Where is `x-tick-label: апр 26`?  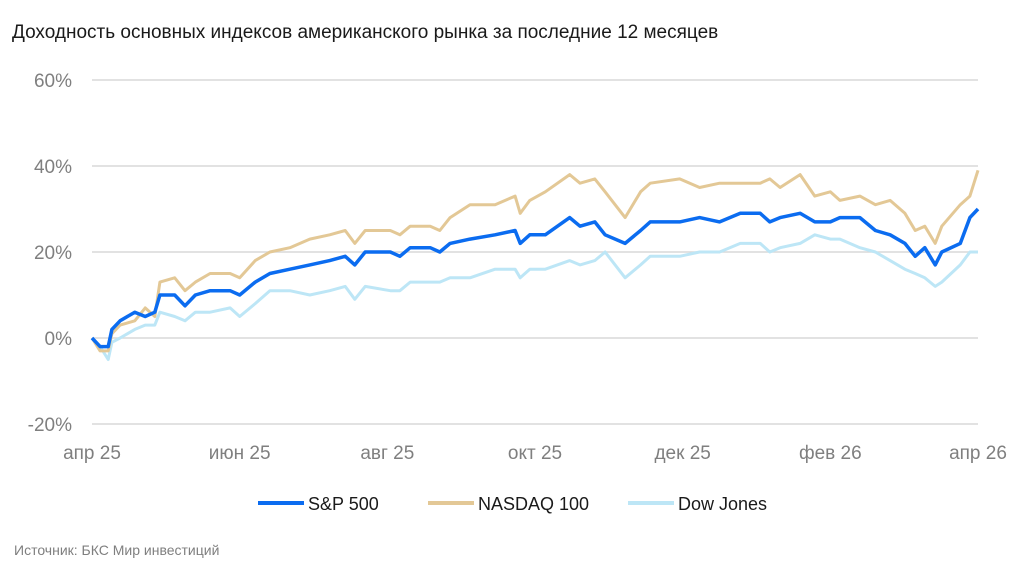 x-tick-label: апр 26 is located at coordinates (978, 453).